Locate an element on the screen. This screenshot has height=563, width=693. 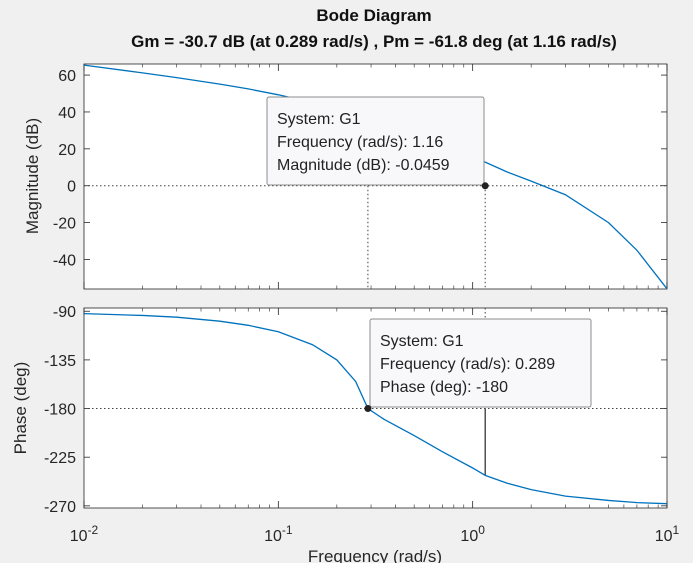
phase-datatip-box is located at coordinates (480, 363).